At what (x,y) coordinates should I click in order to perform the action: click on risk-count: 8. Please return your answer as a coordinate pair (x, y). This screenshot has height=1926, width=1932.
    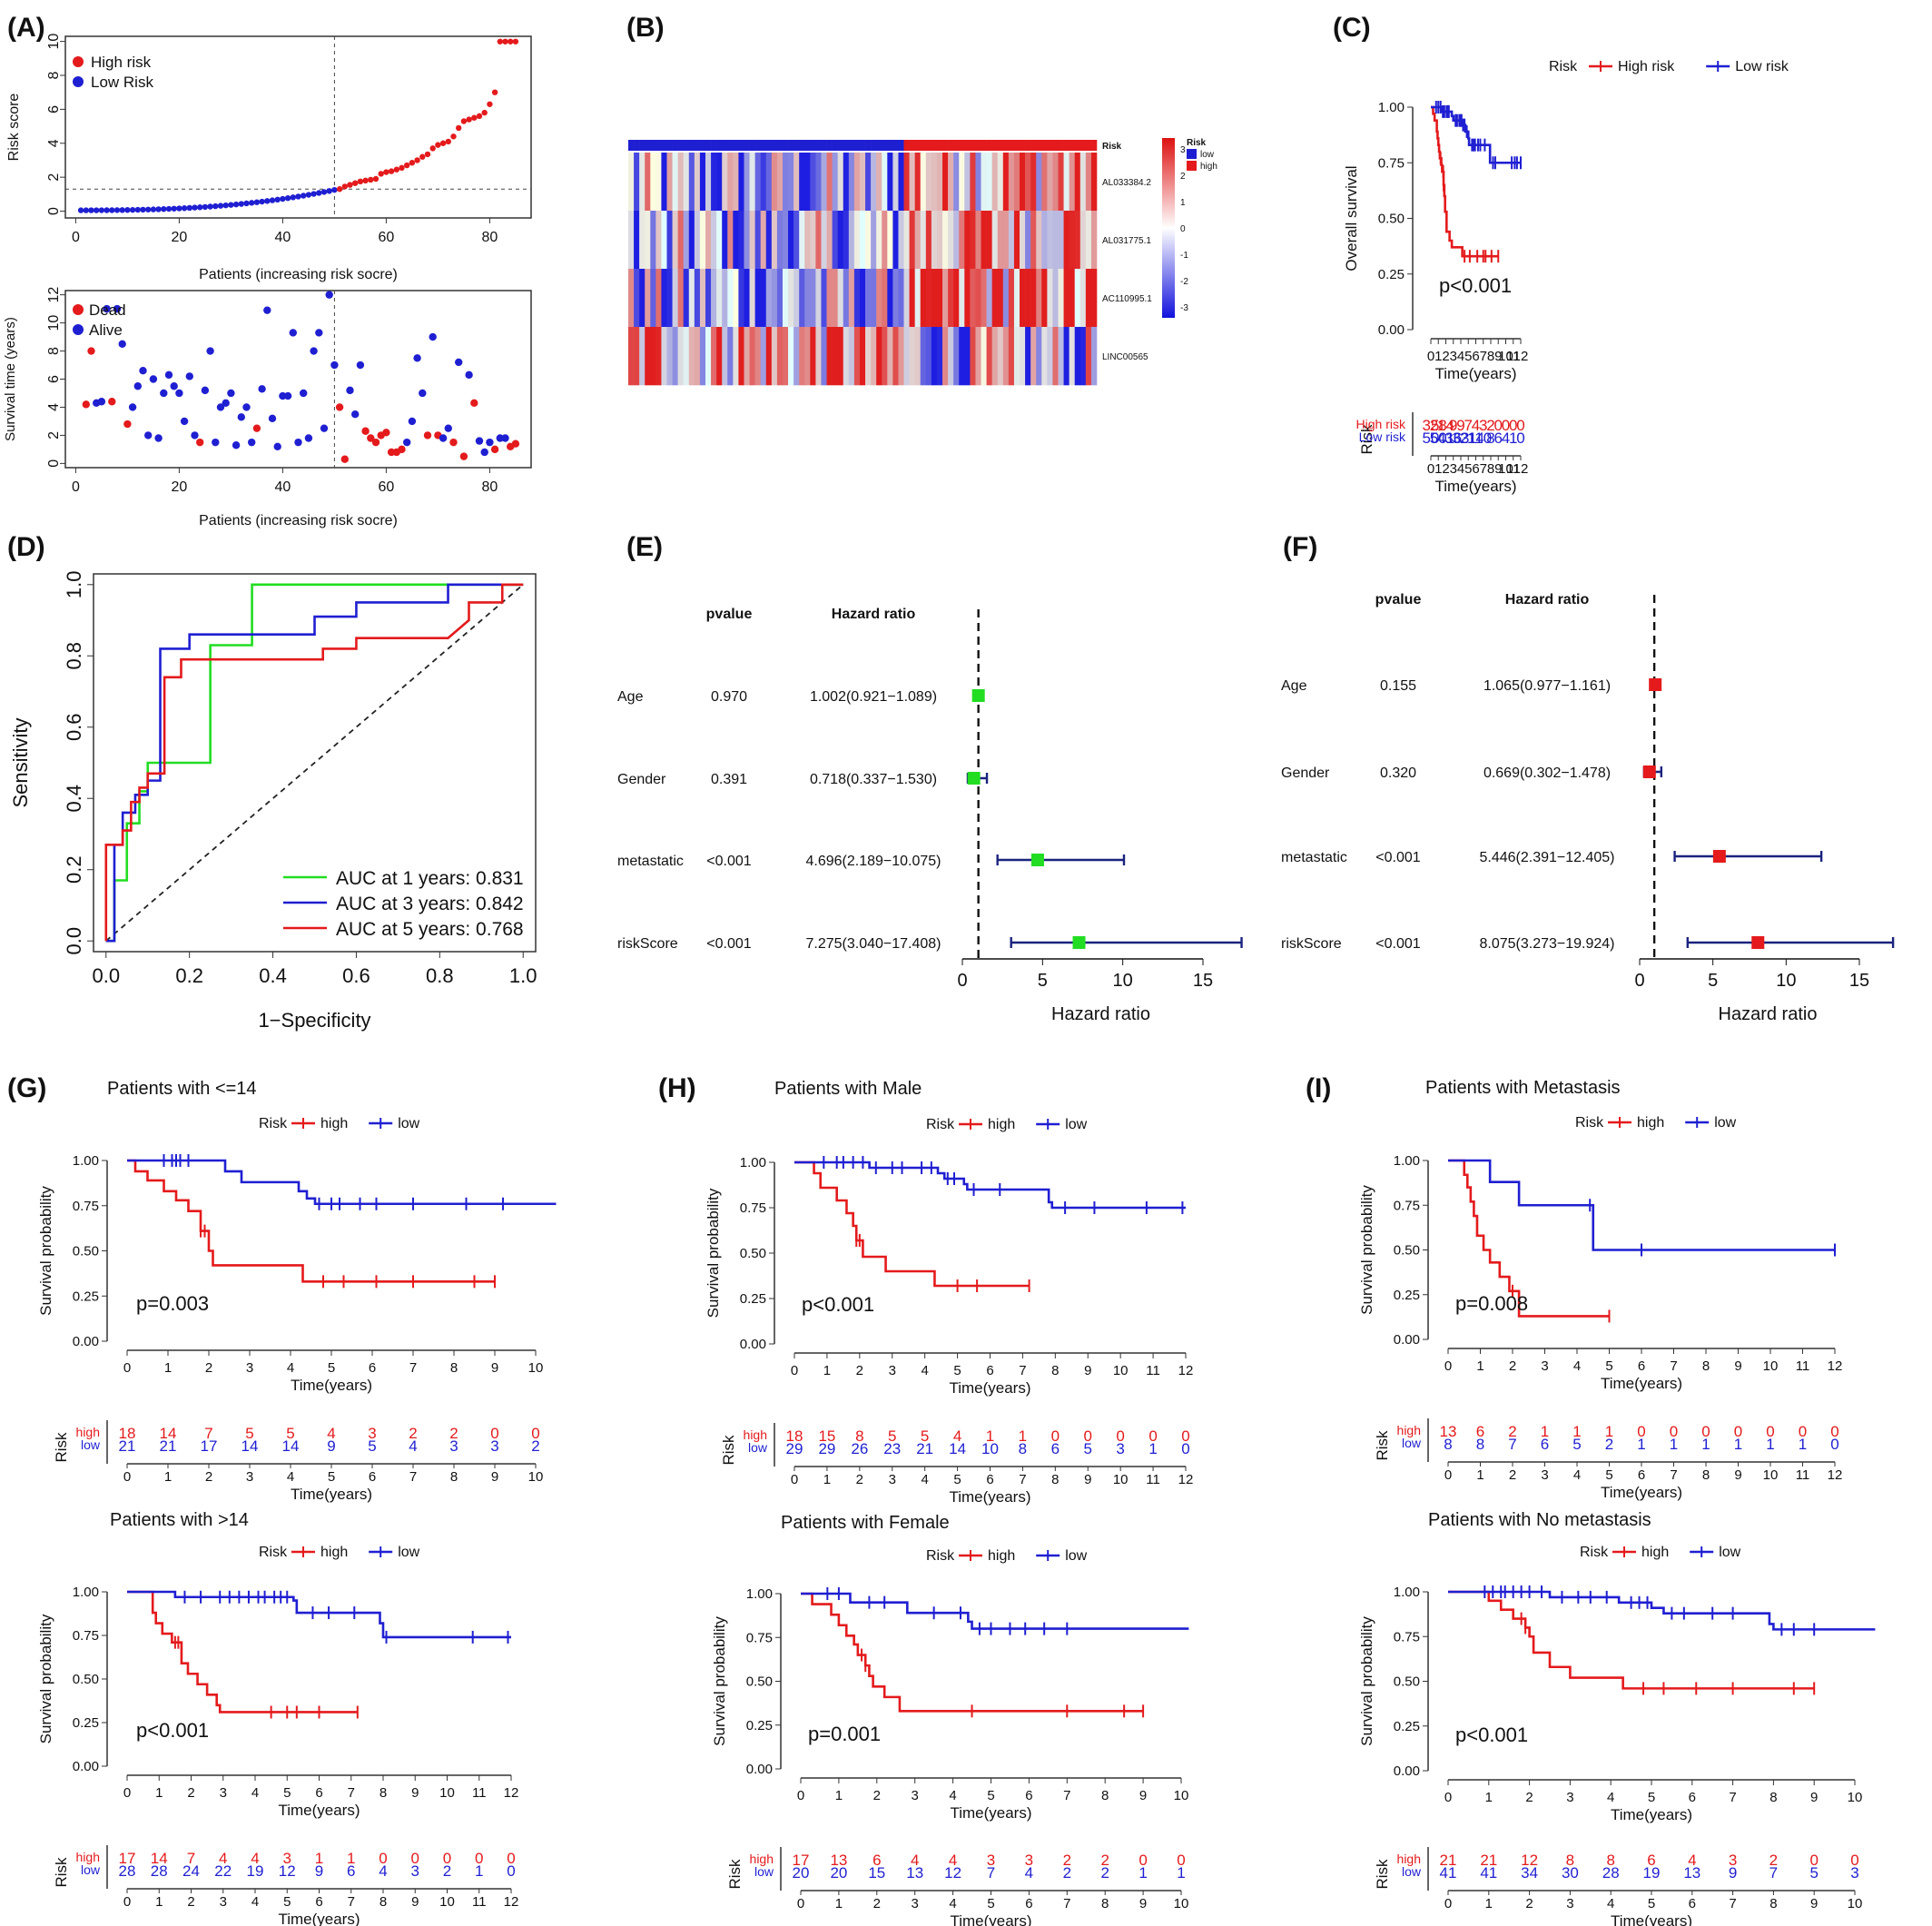
    Looking at the image, I should click on (1490, 438).